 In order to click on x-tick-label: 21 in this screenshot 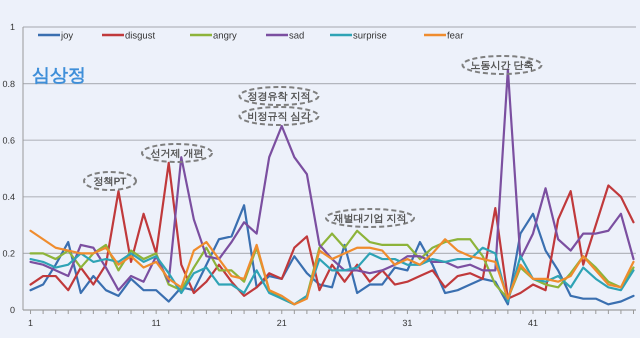, I will do `click(281, 323)`.